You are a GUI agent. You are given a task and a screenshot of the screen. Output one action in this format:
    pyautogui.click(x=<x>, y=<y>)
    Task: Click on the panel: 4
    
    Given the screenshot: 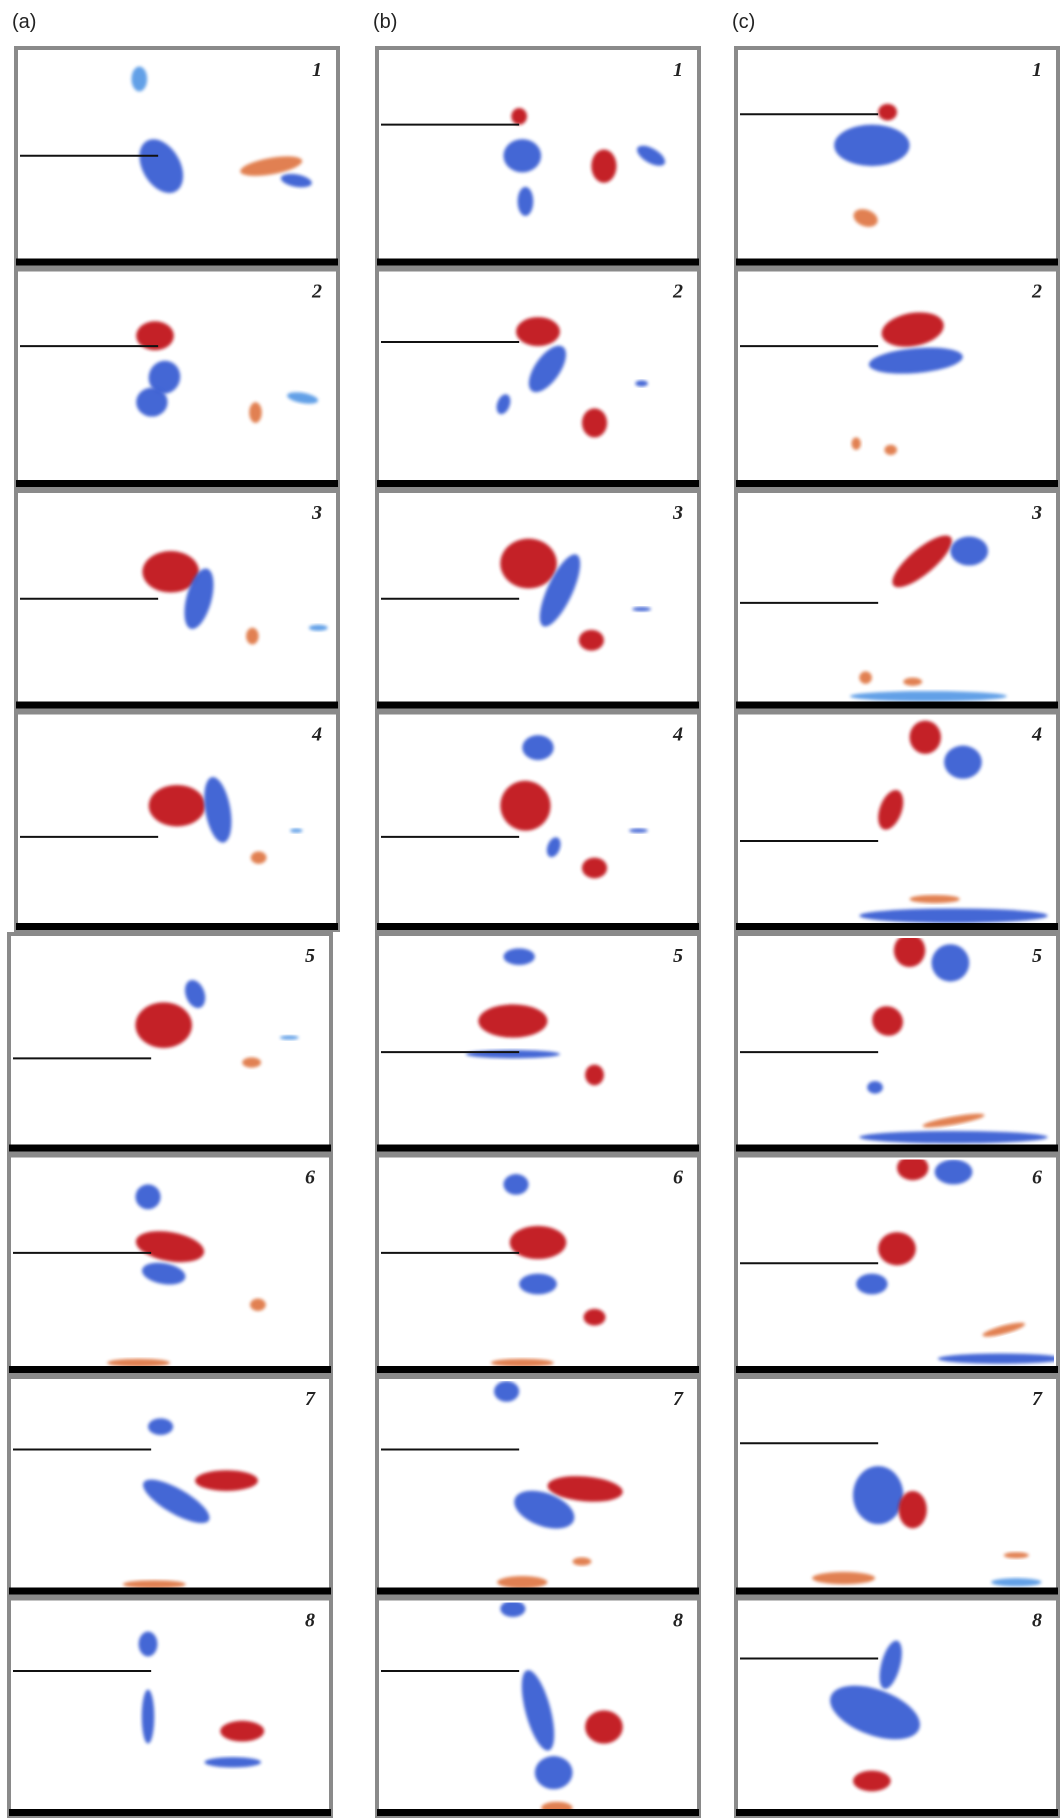 What is the action you would take?
    pyautogui.click(x=538, y=821)
    